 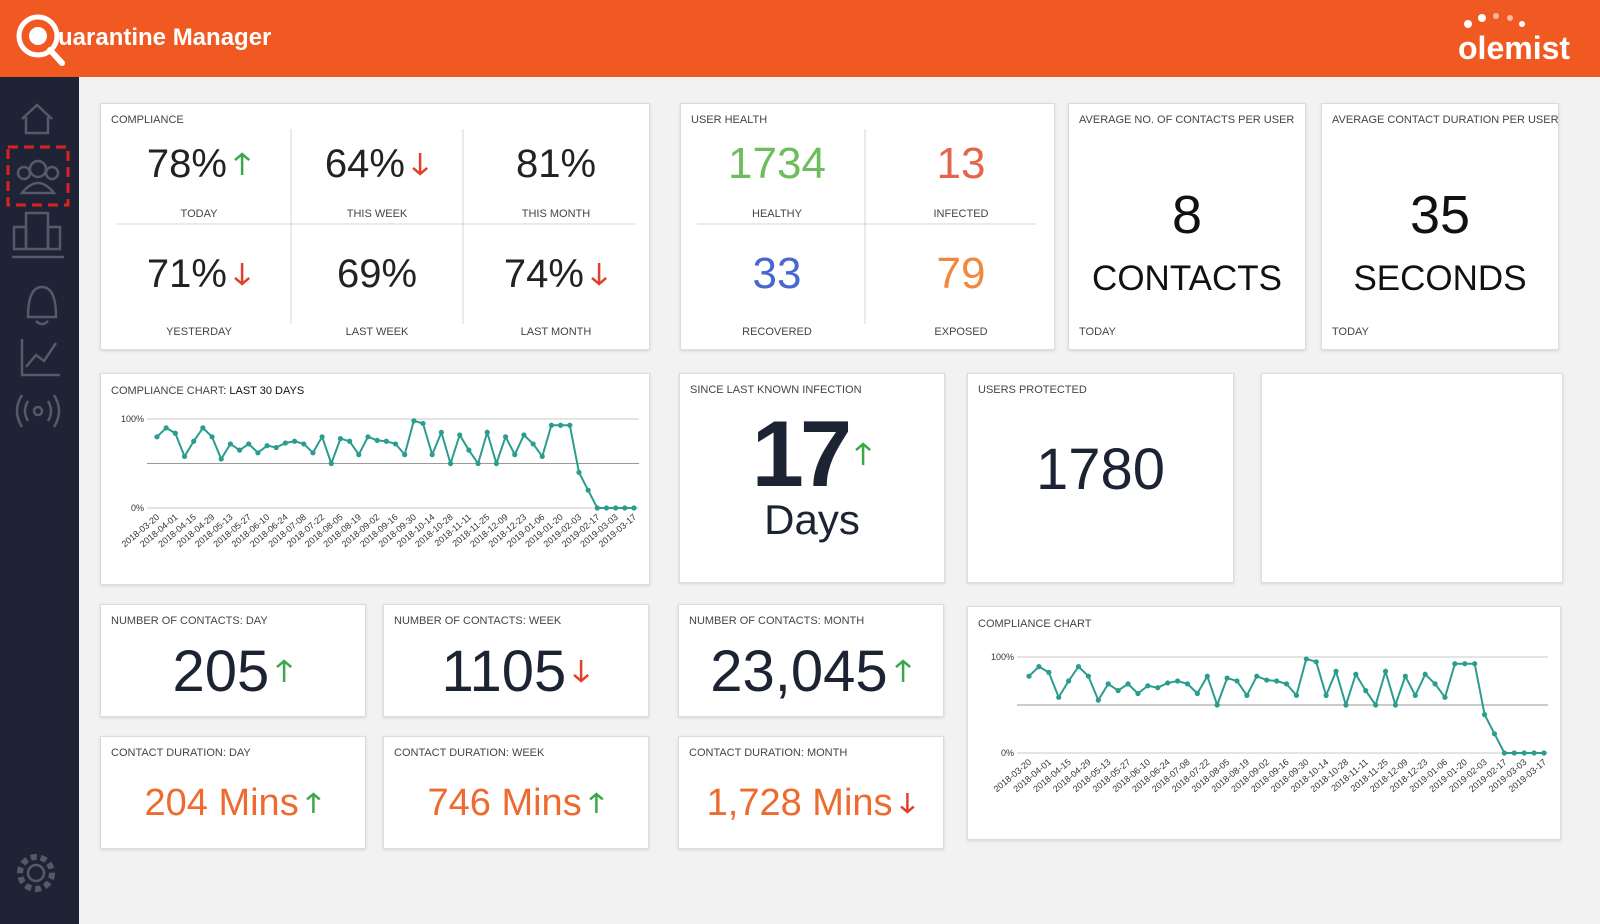 I want to click on duration-card: CONTACT DURATION: DAY 204 Mins, so click(x=233, y=792).